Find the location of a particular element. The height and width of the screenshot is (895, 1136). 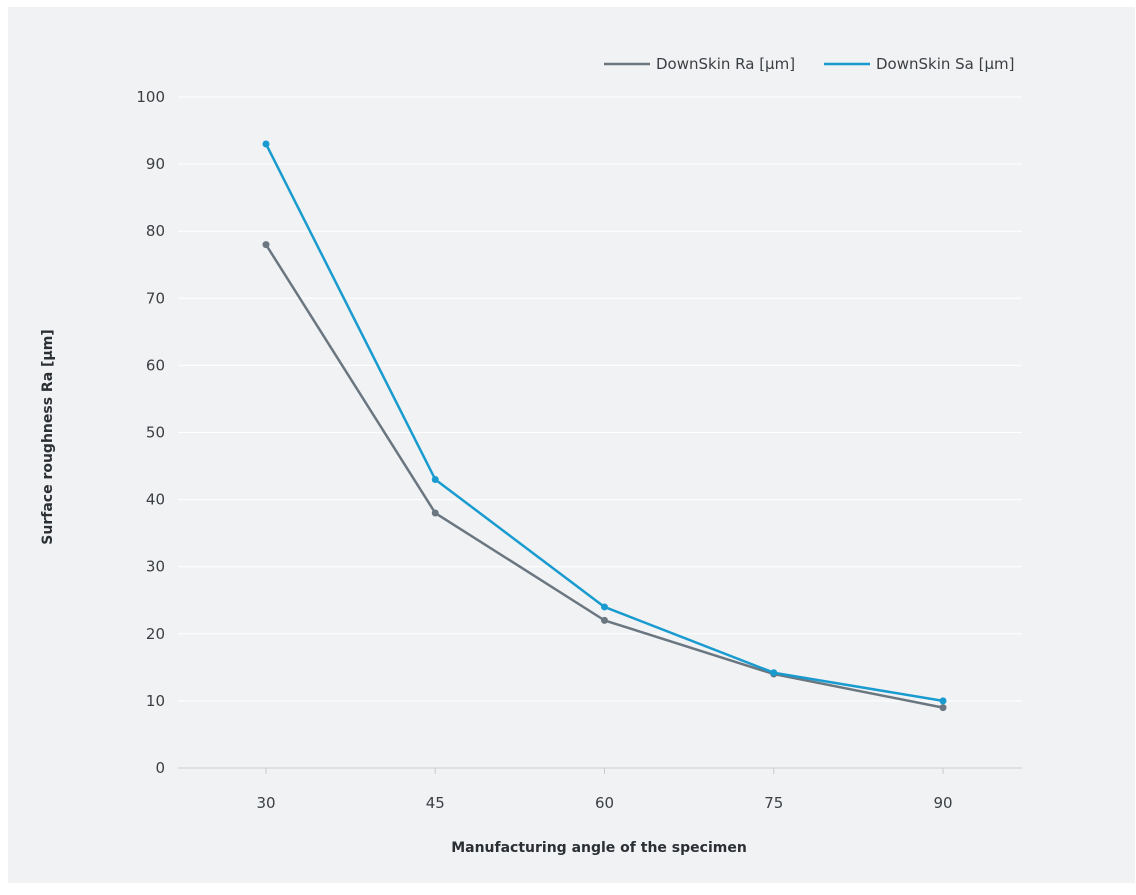

y-tick-label-90: 90 is located at coordinates (155, 164).